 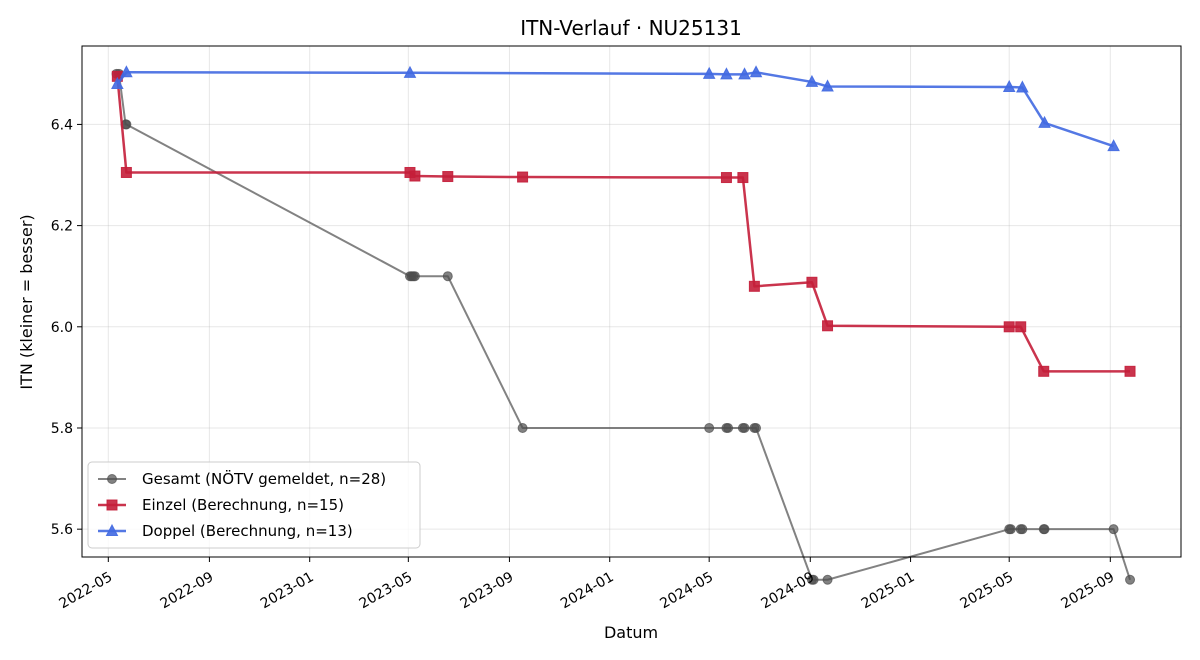 I want to click on x-tick-label: 2023-09, so click(x=487, y=590).